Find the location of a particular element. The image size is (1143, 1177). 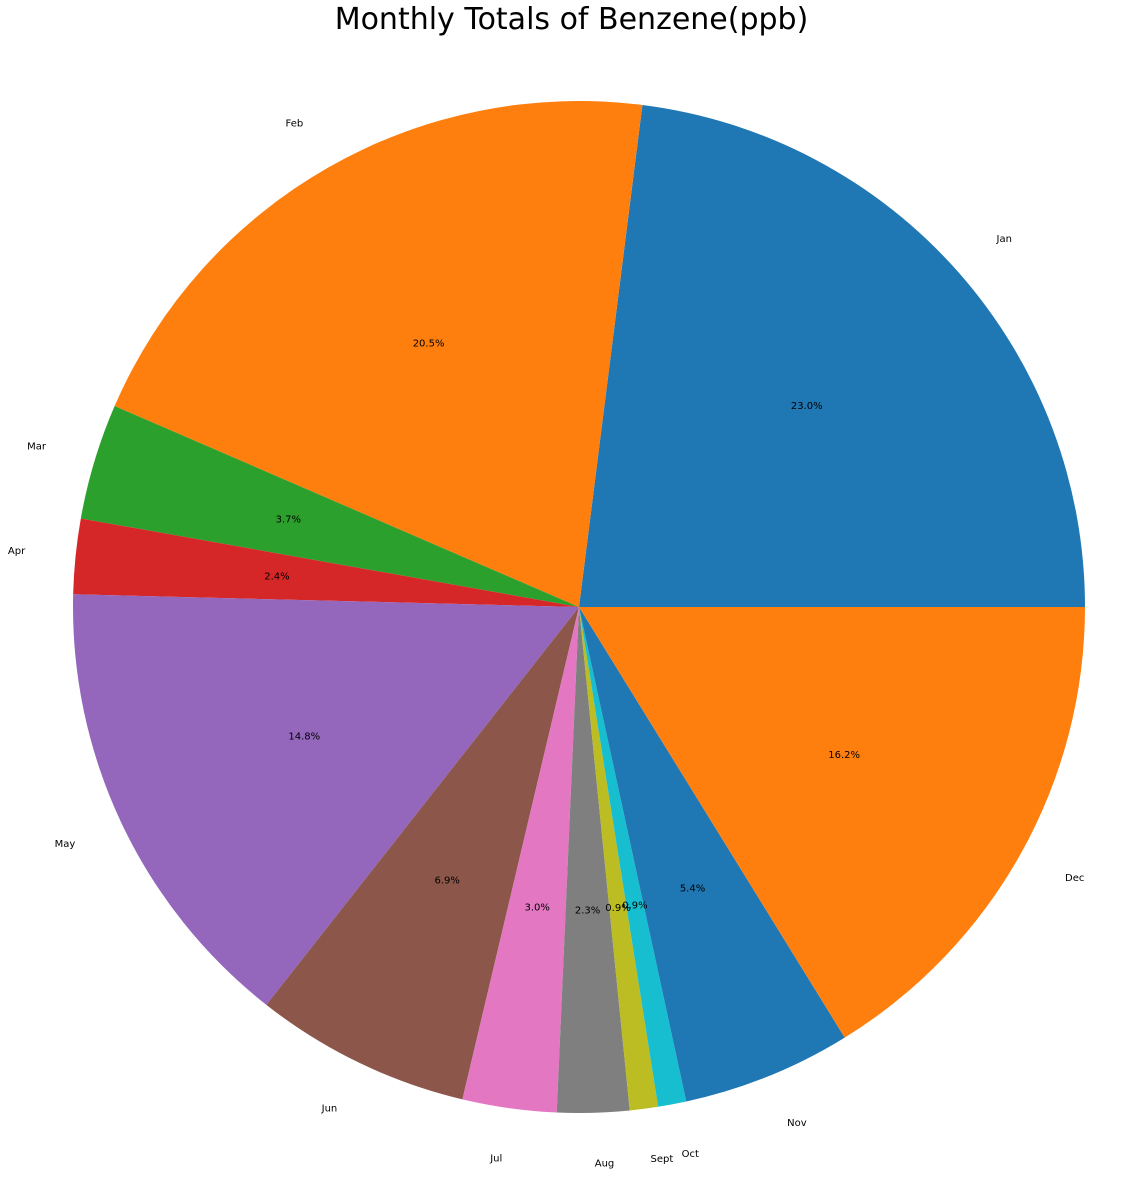

pie-slice-jun is located at coordinates (422, 853).